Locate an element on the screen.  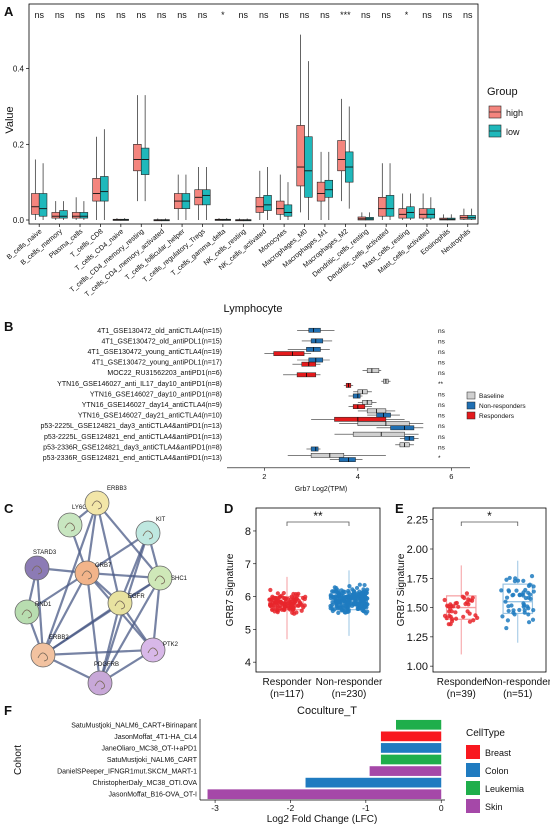
panel-b-row-label: MOC22_RU31562203_antiPD1(n=6) is located at coordinates (164, 373).